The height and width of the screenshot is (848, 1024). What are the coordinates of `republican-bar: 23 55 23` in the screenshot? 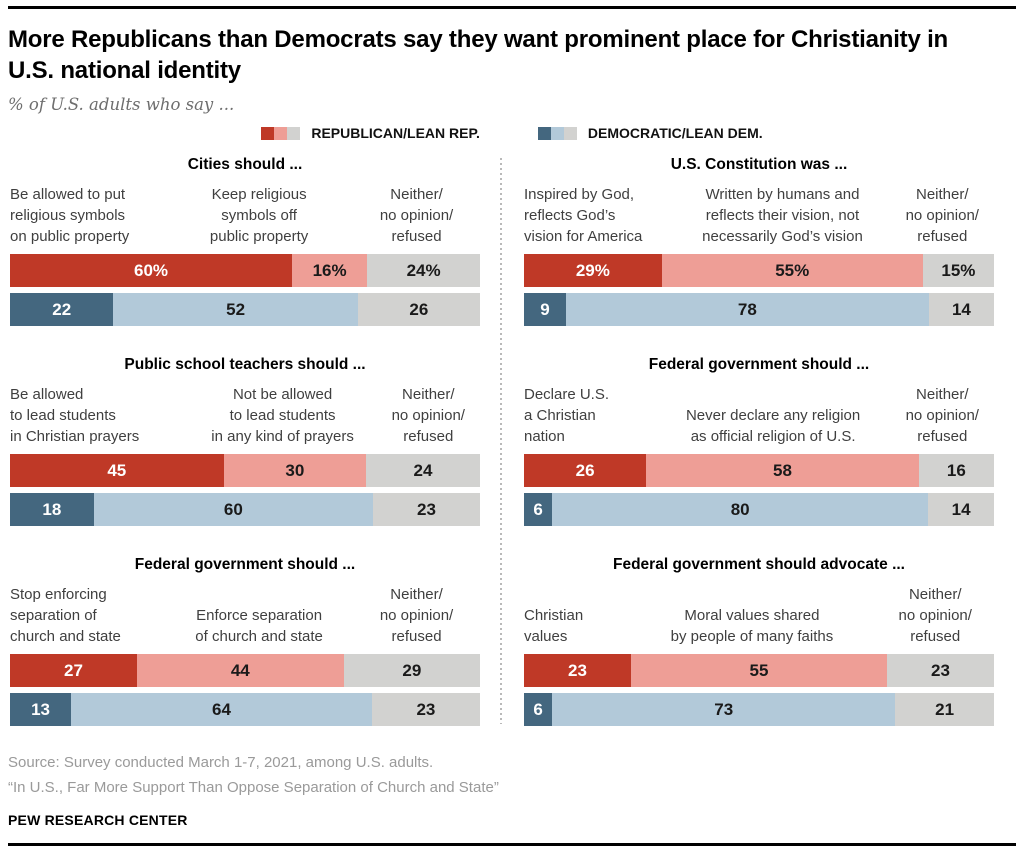 It's located at (759, 670).